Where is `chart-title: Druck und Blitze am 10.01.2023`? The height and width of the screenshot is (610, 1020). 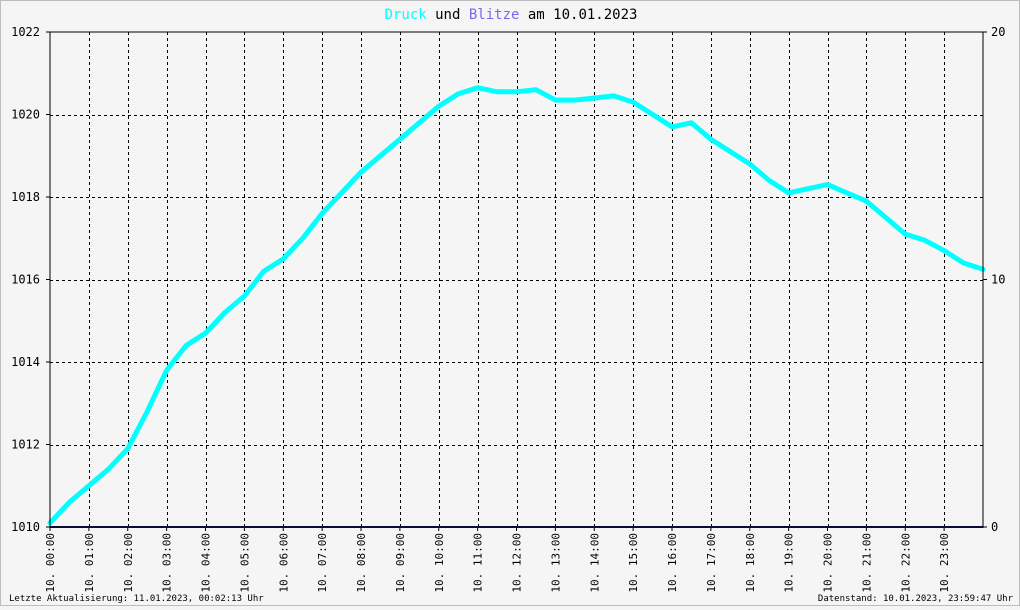
chart-title: Druck und Blitze am 10.01.2023 is located at coordinates (511, 15).